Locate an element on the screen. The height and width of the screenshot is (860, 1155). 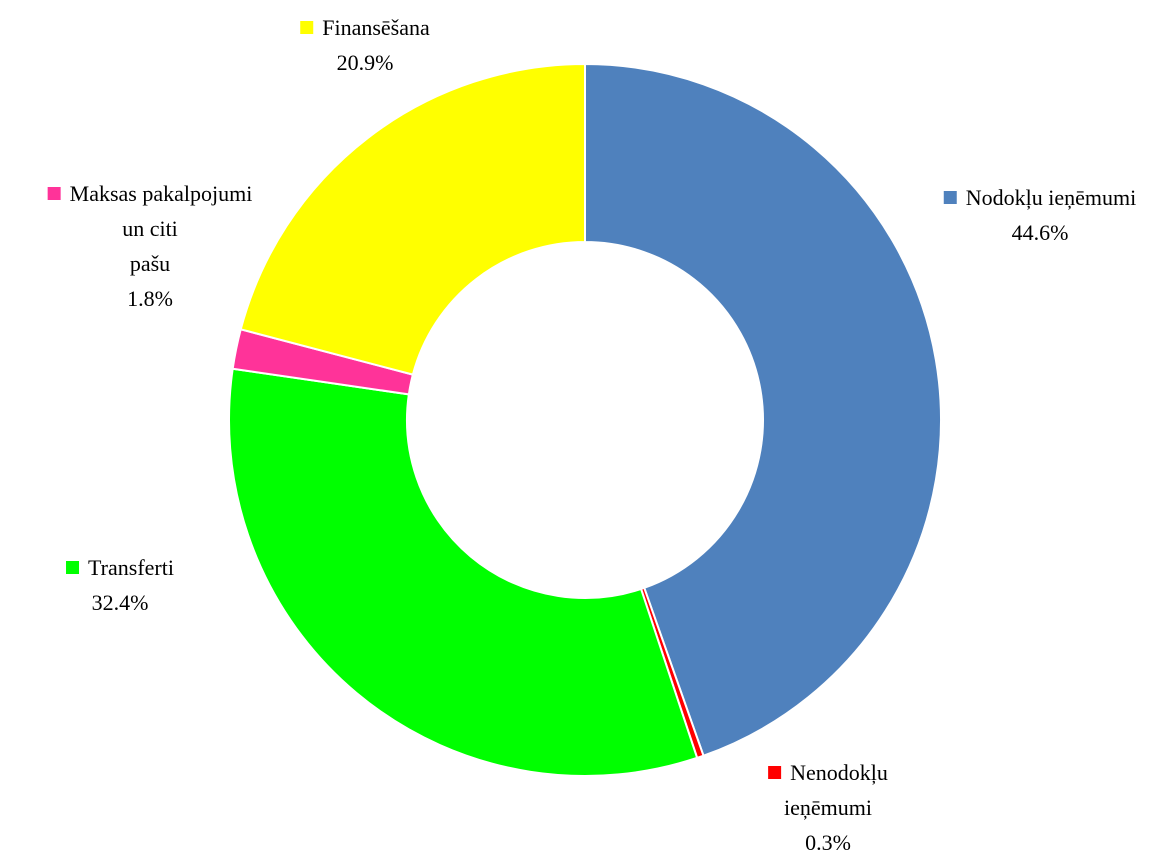
value-label: 44.6% is located at coordinates (1040, 232).